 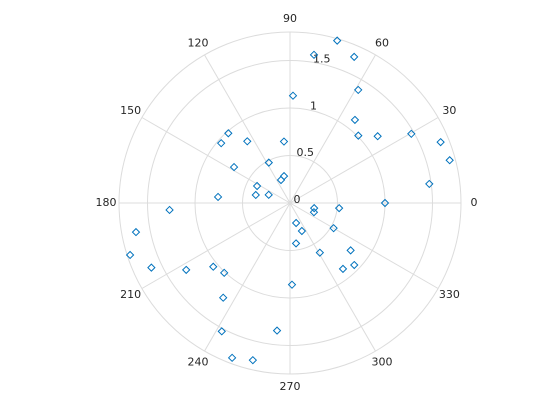 What do you see at coordinates (130, 294) in the screenshot?
I see `theta-tick-label: 210` at bounding box center [130, 294].